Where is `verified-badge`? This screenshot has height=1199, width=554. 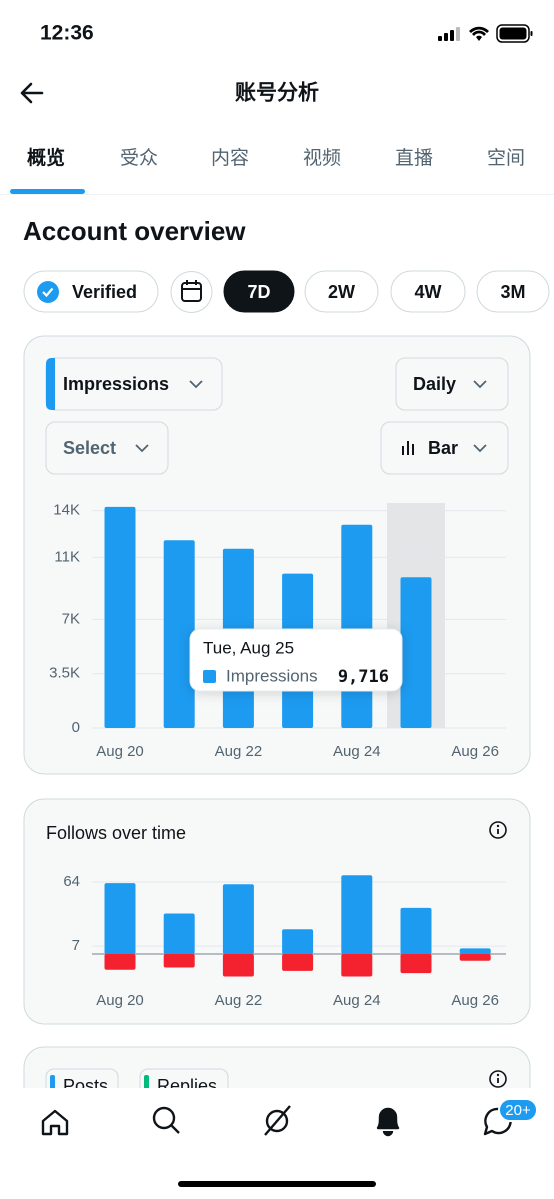 verified-badge is located at coordinates (48, 292).